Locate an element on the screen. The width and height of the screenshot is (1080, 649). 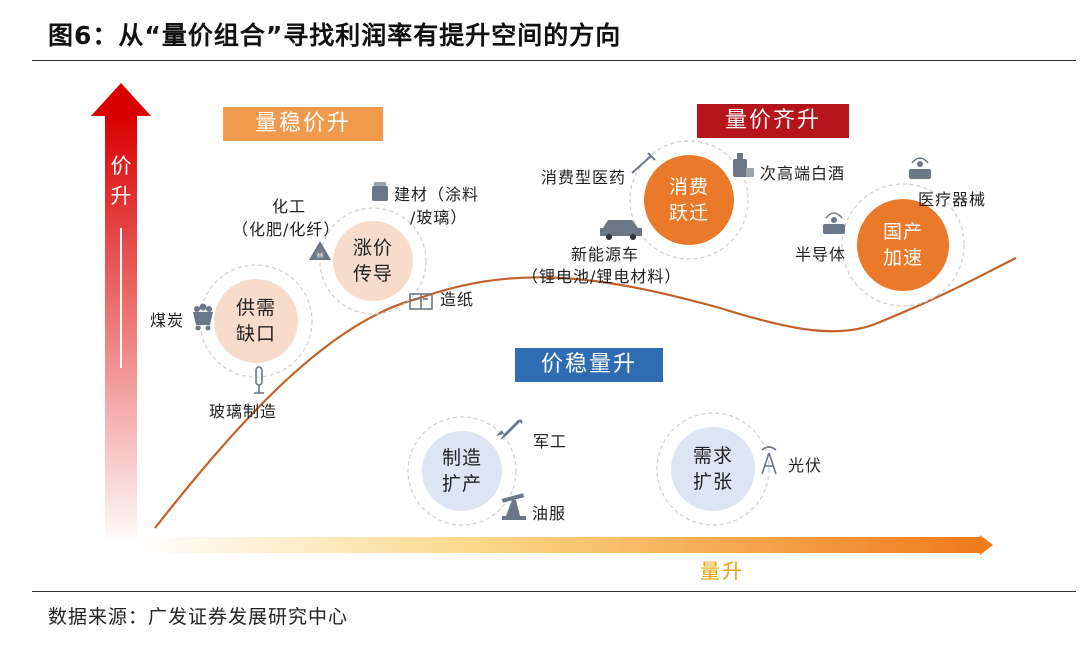
label-medical-devices: 医疗器械 is located at coordinates (952, 199).